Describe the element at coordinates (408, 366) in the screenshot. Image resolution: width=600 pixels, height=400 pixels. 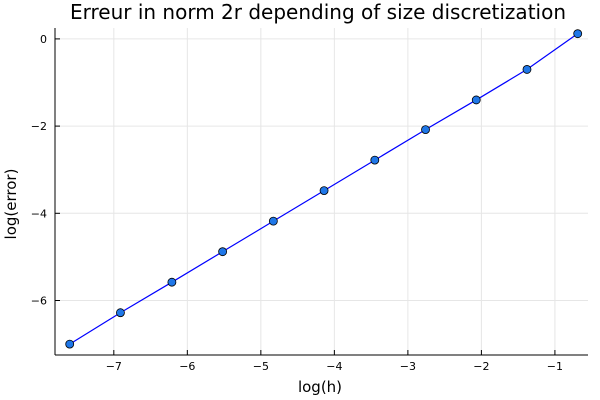
I see `x-tick-label: −3` at that location.